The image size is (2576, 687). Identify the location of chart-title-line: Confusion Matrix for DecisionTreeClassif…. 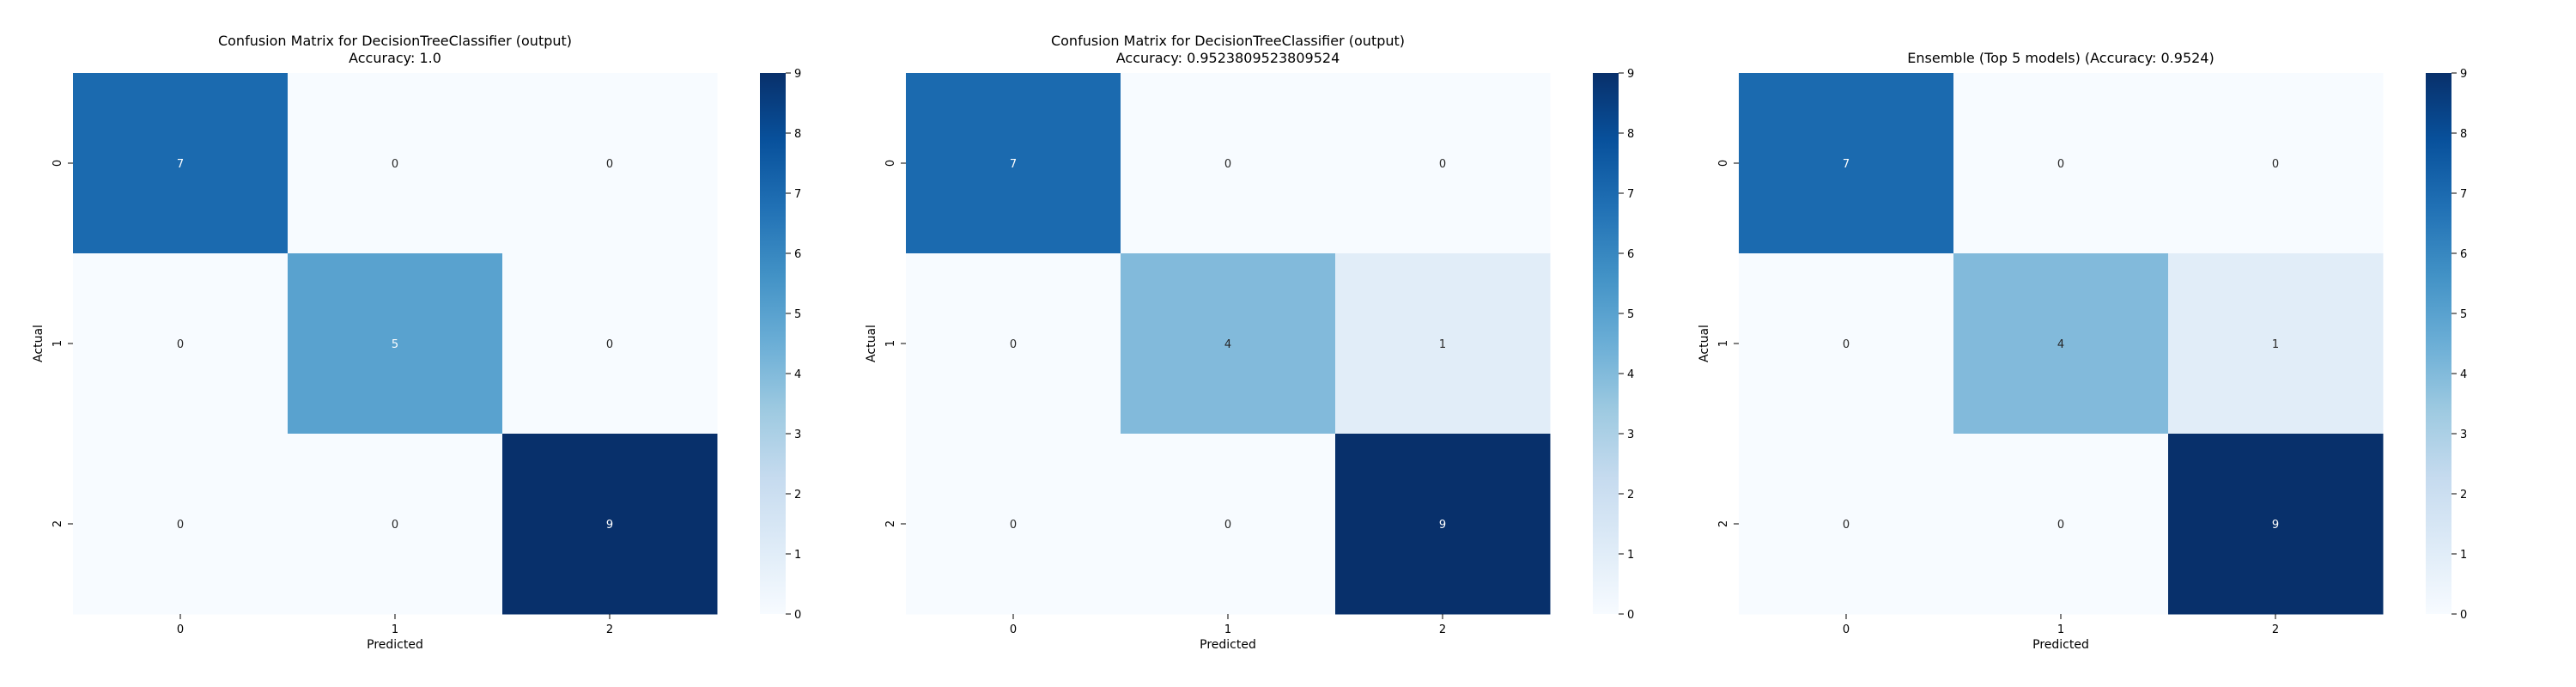
(395, 41).